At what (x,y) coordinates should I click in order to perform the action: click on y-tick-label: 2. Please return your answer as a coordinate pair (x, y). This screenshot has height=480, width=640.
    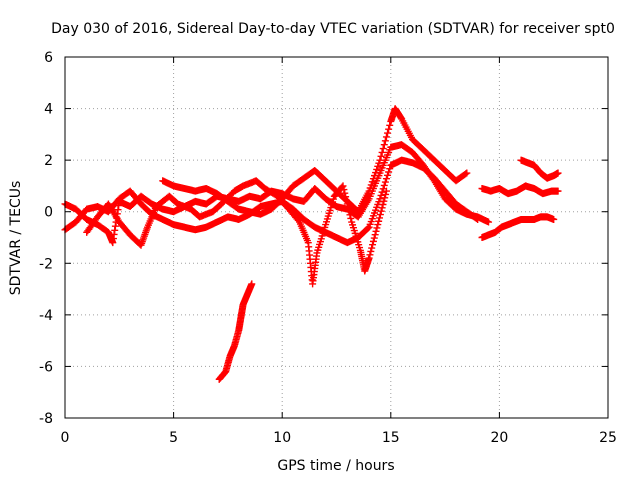
    Looking at the image, I should click on (48, 161).